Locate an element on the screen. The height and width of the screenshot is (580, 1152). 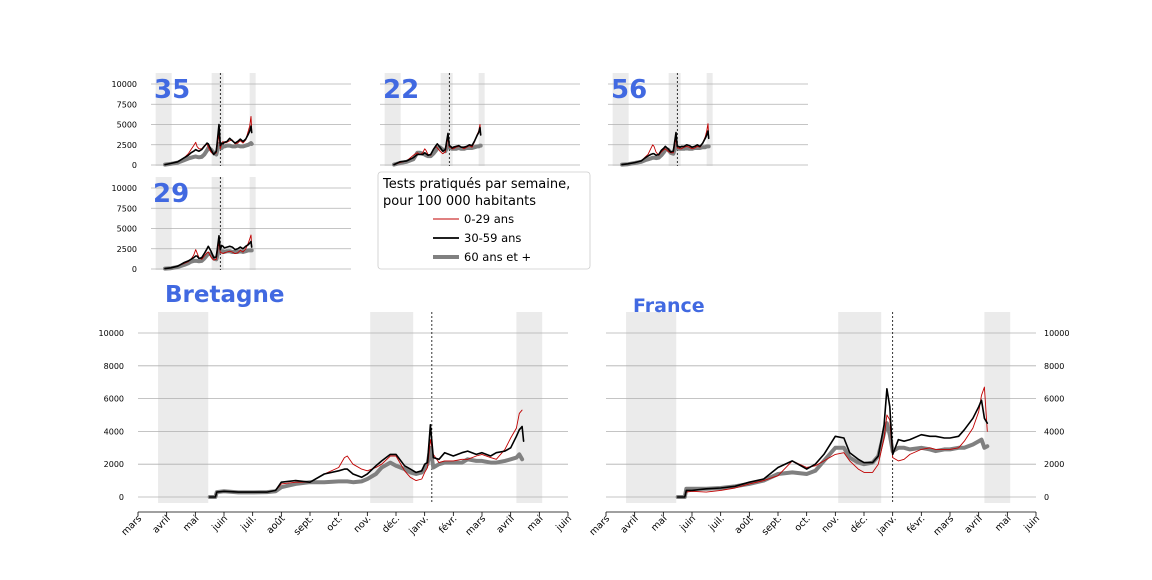
panel-title: 35 is located at coordinates (172, 90).